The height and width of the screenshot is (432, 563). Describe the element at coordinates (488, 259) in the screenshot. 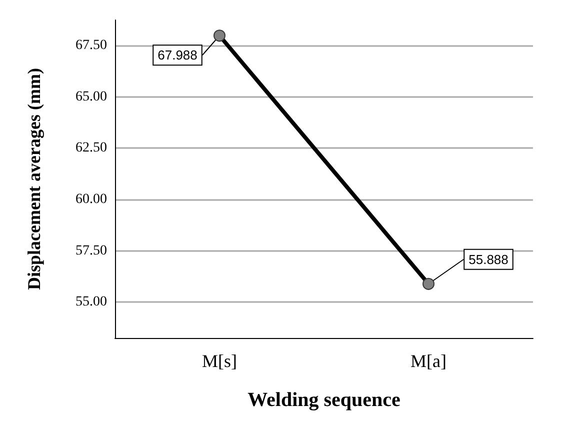

I see `data-label: 55.888` at that location.